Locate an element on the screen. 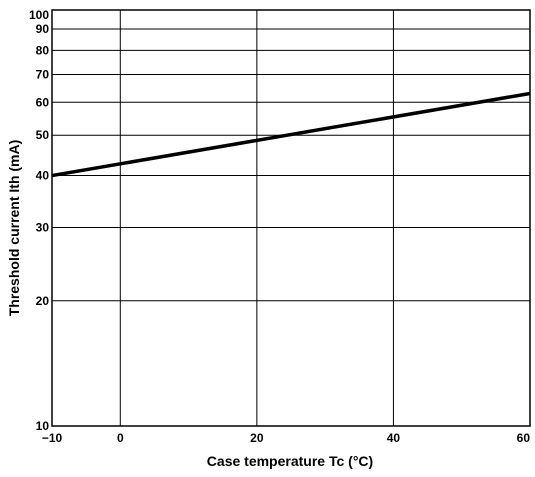 The width and height of the screenshot is (535, 477). y-tick-label: 50 is located at coordinates (43, 135).